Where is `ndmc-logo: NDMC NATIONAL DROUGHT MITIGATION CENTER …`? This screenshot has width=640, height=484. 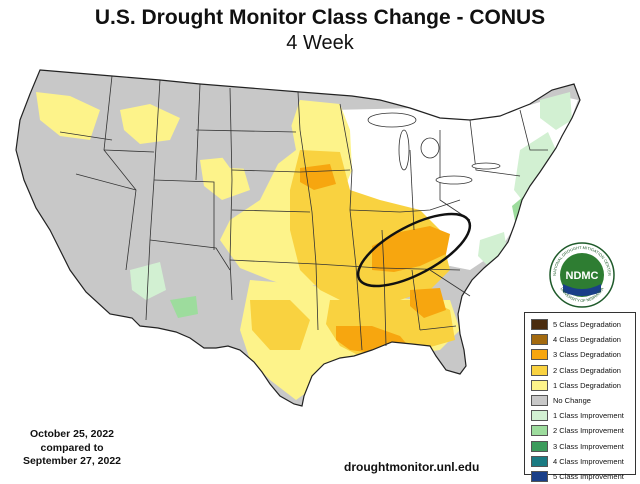
ndmc-logo: NDMC NATIONAL DROUGHT MITIGATION CENTER … is located at coordinates (582, 275).